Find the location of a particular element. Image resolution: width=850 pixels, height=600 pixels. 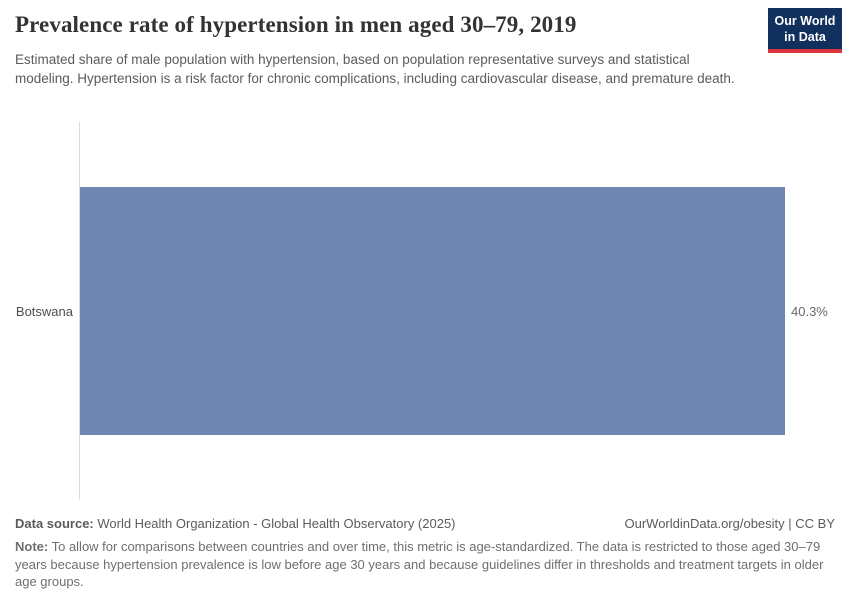

bar-category-label: Botswana is located at coordinates (44, 311).